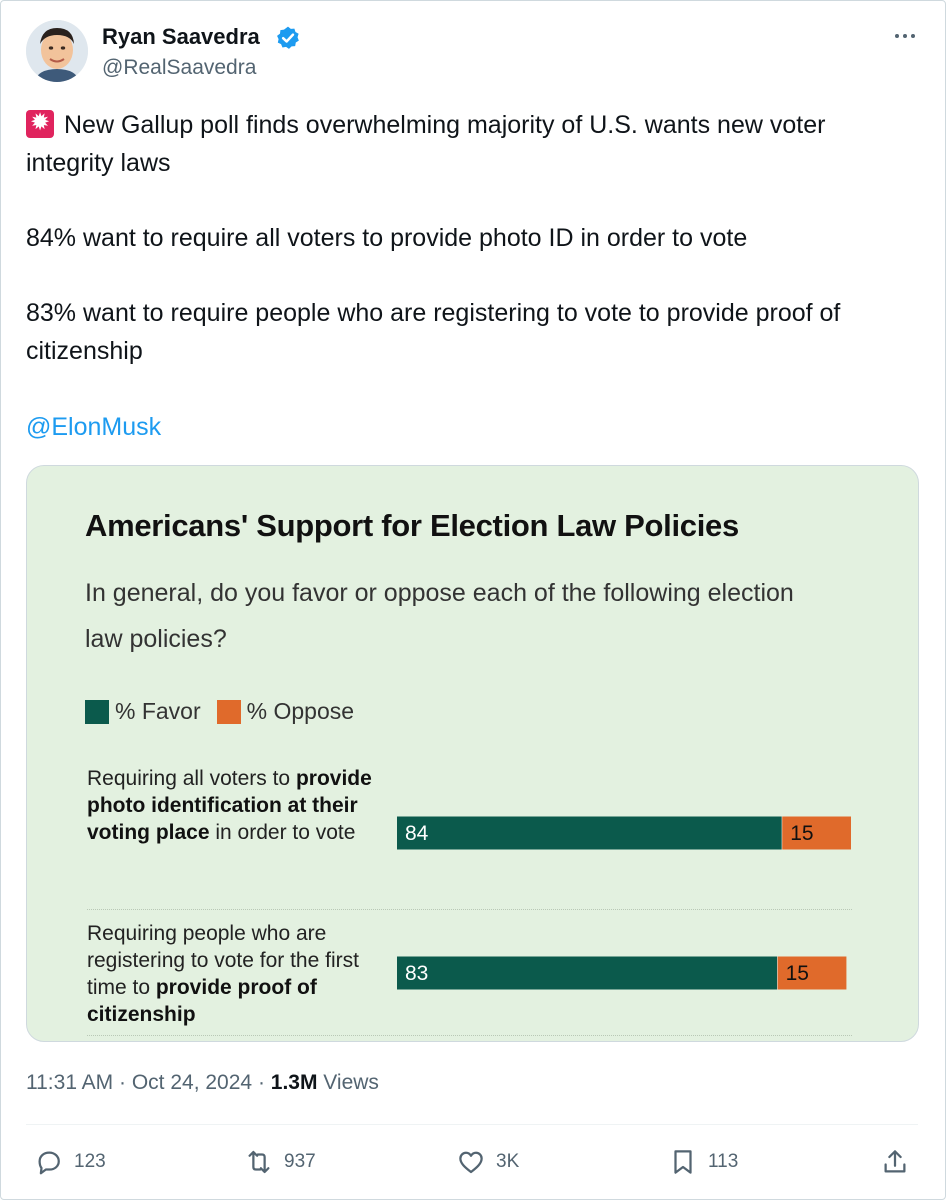  I want to click on reply-icon, so click(49, 1163).